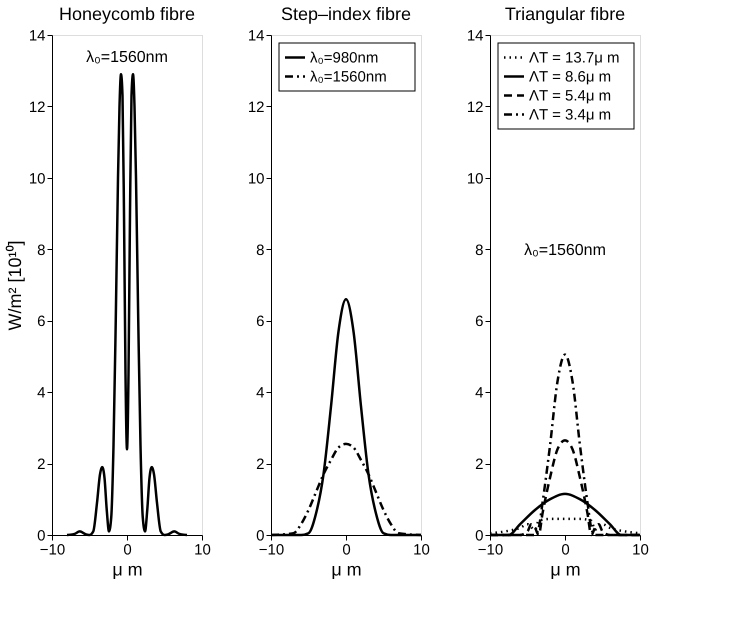  What do you see at coordinates (127, 14) in the screenshot?
I see `chart-title: Honeycomb fibre` at bounding box center [127, 14].